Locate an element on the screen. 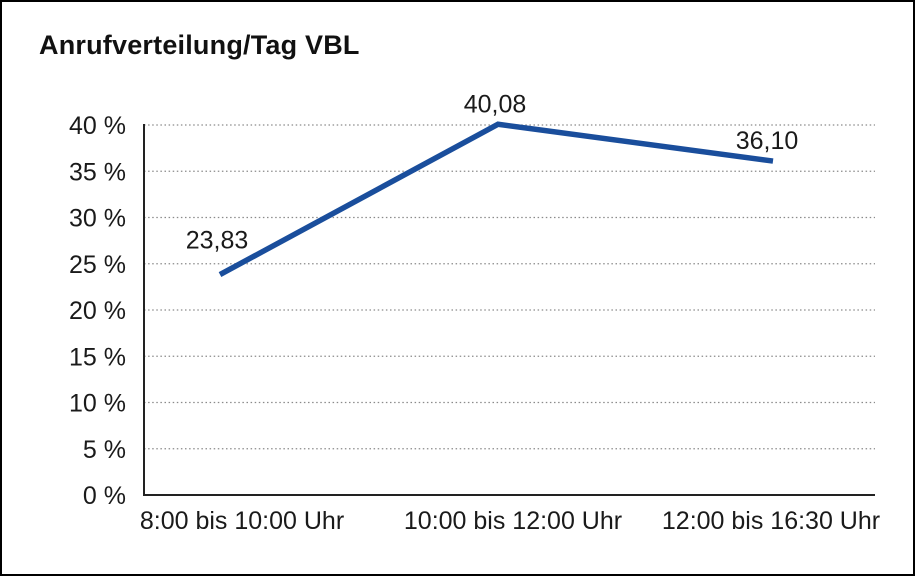 This screenshot has width=915, height=576. y-tick-label: 20 % is located at coordinates (97, 311).